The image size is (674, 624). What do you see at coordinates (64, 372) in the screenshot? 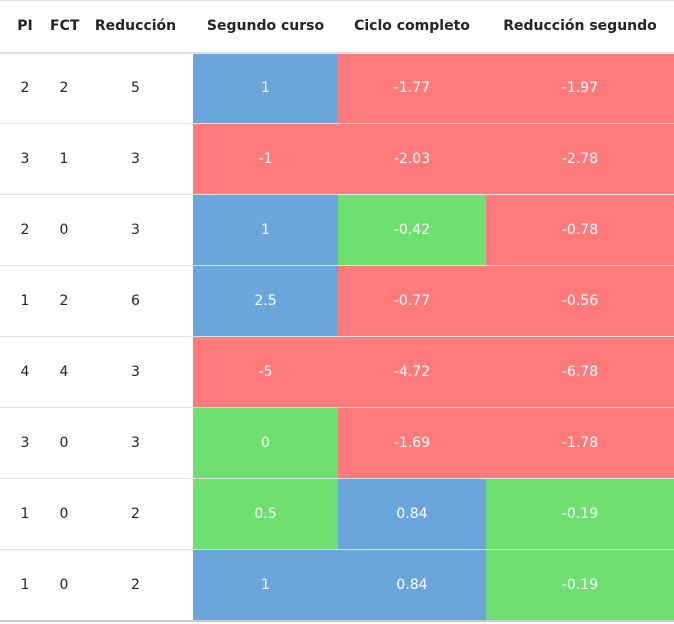
I see `fct-cell: 4` at bounding box center [64, 372].